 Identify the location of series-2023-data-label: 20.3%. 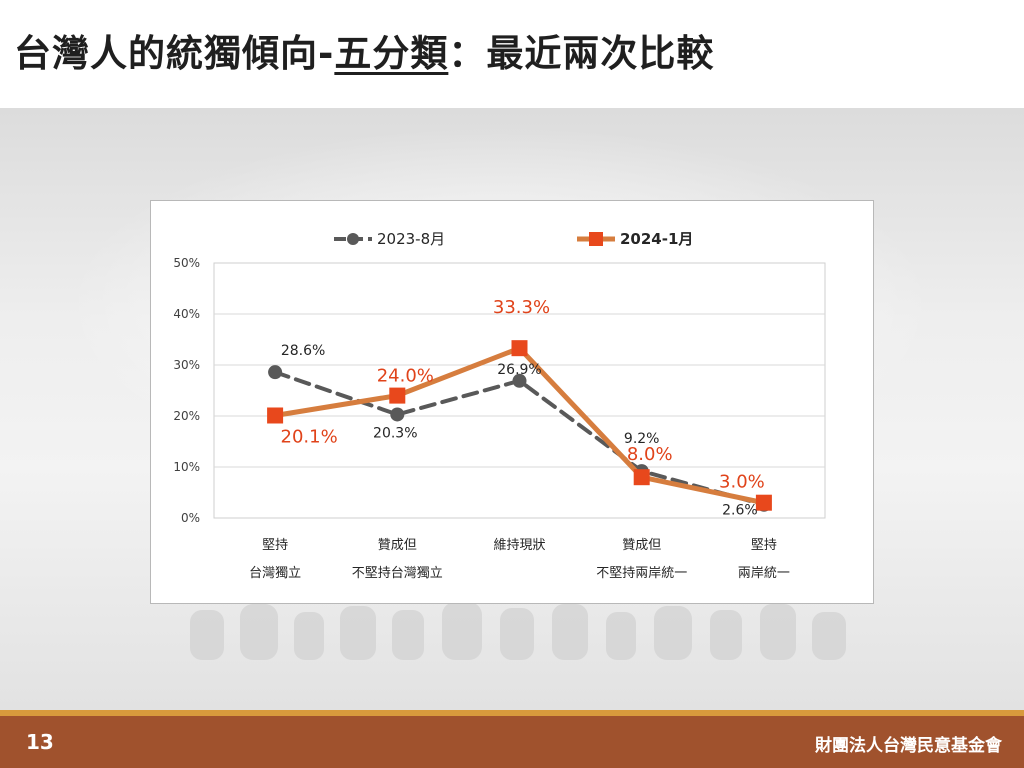
(395, 433).